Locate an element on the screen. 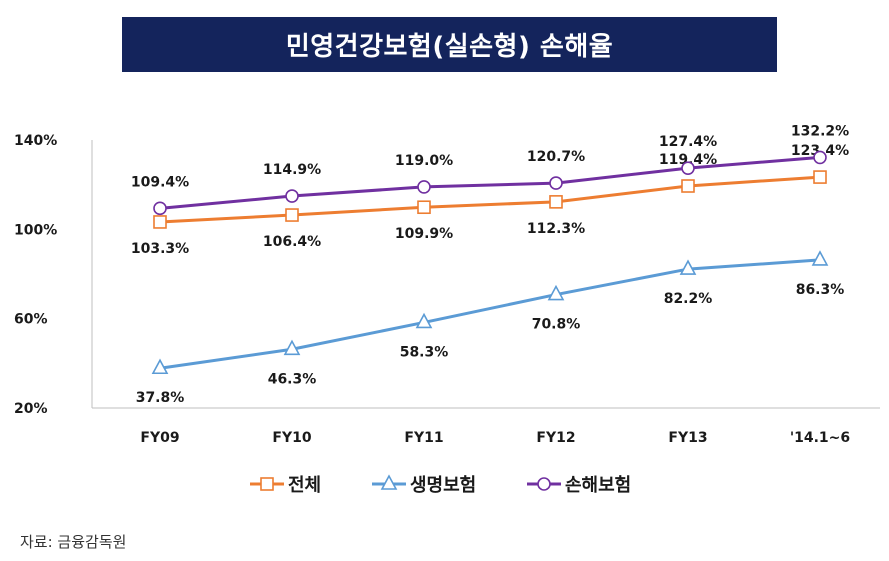  data-label: 132.2% is located at coordinates (820, 131).